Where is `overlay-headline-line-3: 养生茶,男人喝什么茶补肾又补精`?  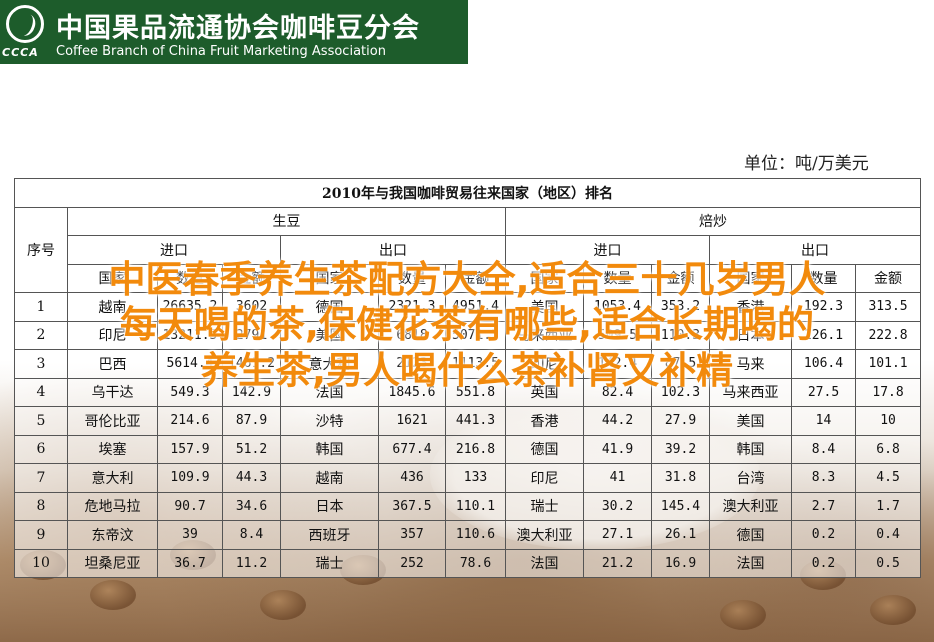
overlay-headline-line-3: 养生茶,男人喝什么茶补肾又补精 is located at coordinates (467, 370).